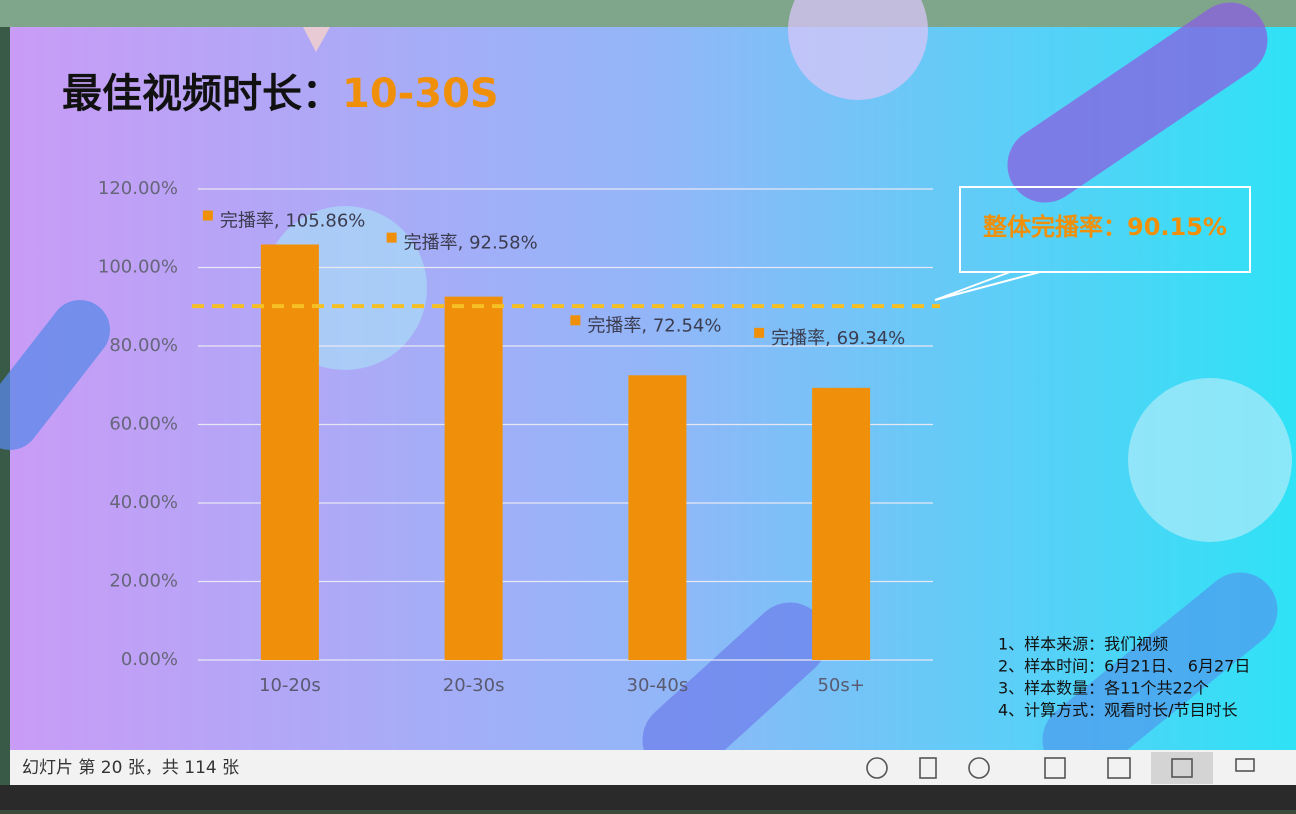  What do you see at coordinates (143, 581) in the screenshot?
I see `y-tick-label: 20.00%` at bounding box center [143, 581].